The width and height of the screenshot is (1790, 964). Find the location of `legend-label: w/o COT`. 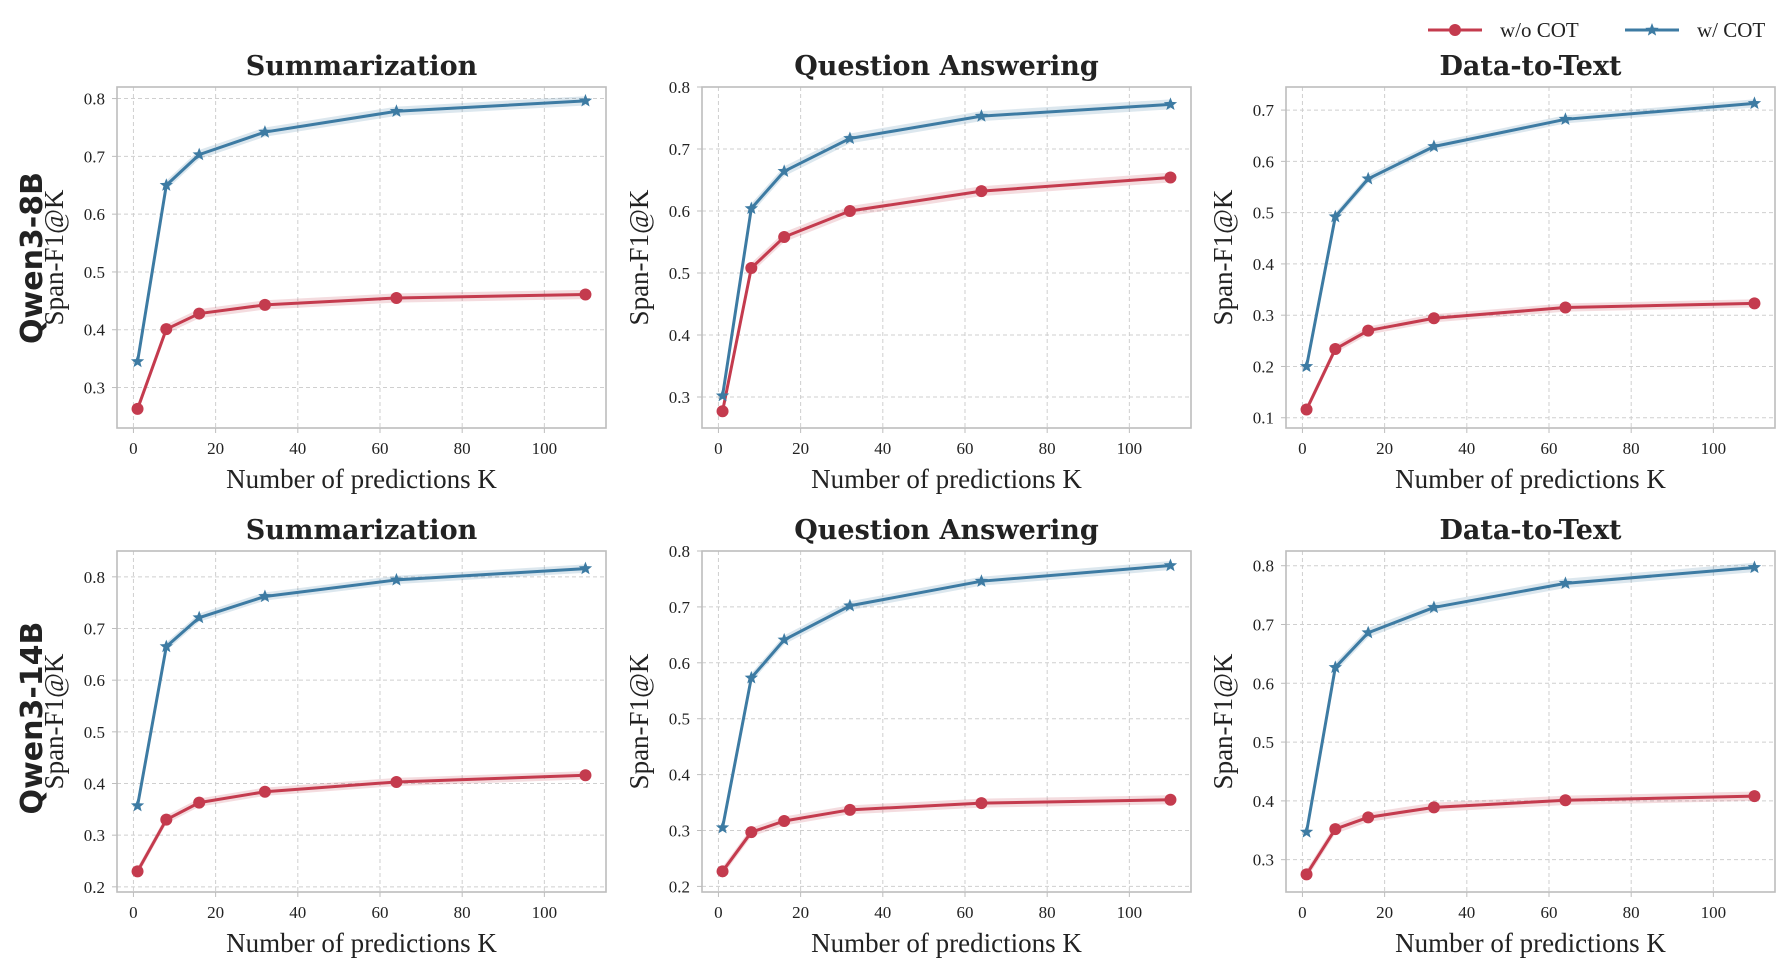

legend-label: w/o COT is located at coordinates (1539, 30).